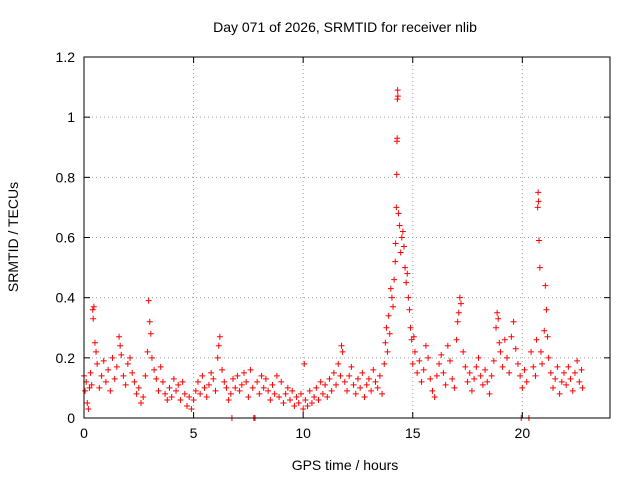  What do you see at coordinates (66, 358) in the screenshot?
I see `y-tick-label: 0.2` at bounding box center [66, 358].